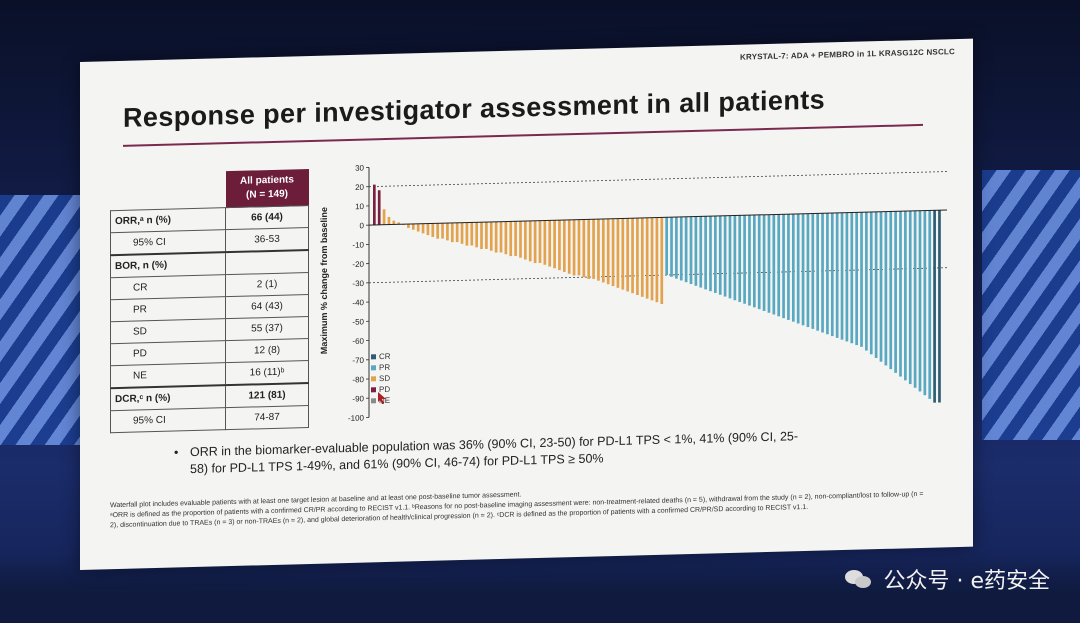 This screenshot has height=623, width=1080. I want to click on row-value: 12 (8), so click(267, 350).